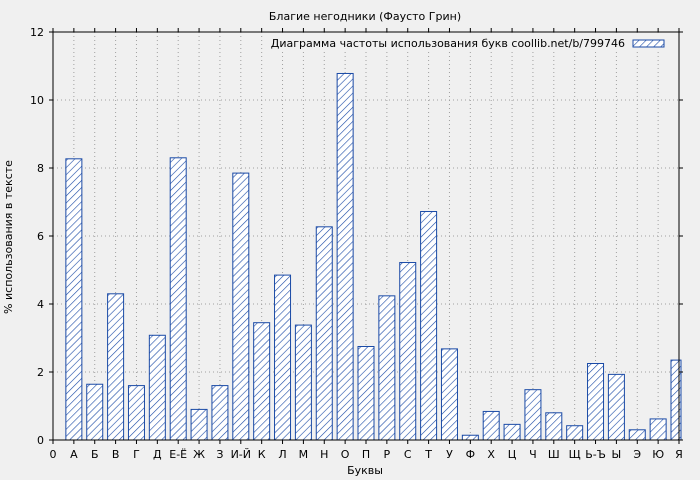 The width and height of the screenshot is (700, 480). What do you see at coordinates (262, 454) in the screenshot?
I see `x-tick-label: К` at bounding box center [262, 454].